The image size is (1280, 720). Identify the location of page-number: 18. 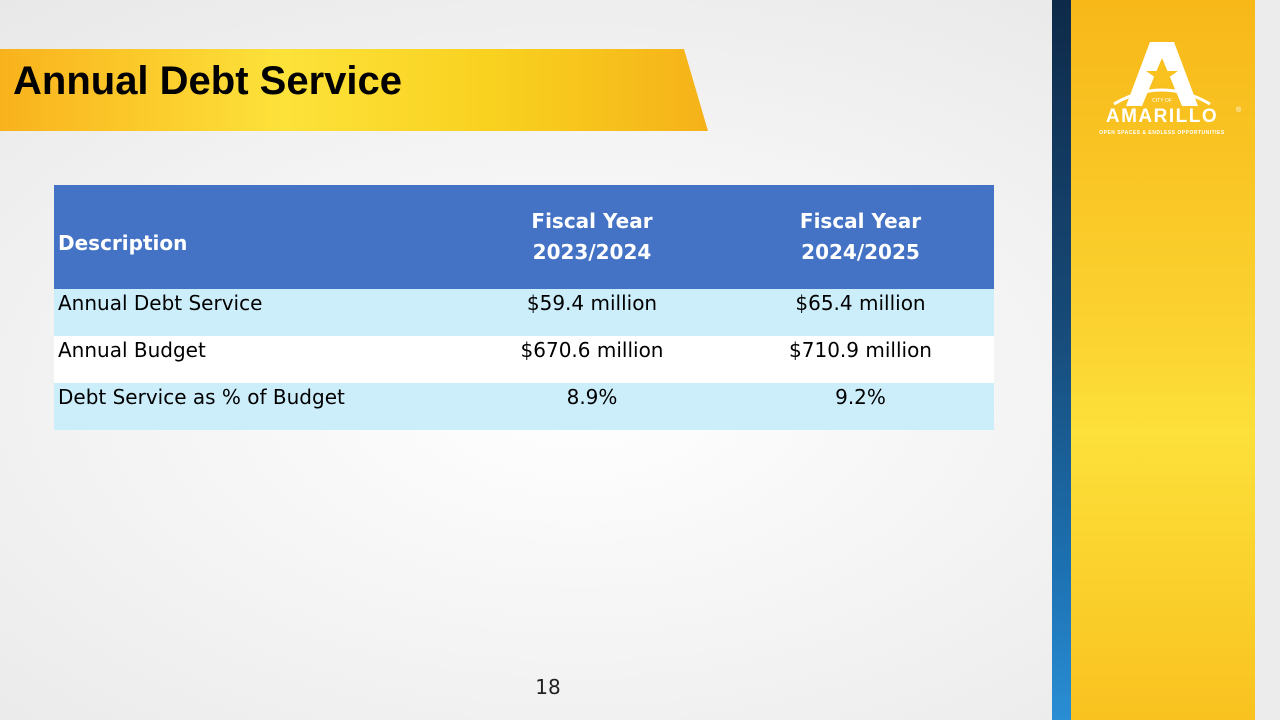
(548, 687).